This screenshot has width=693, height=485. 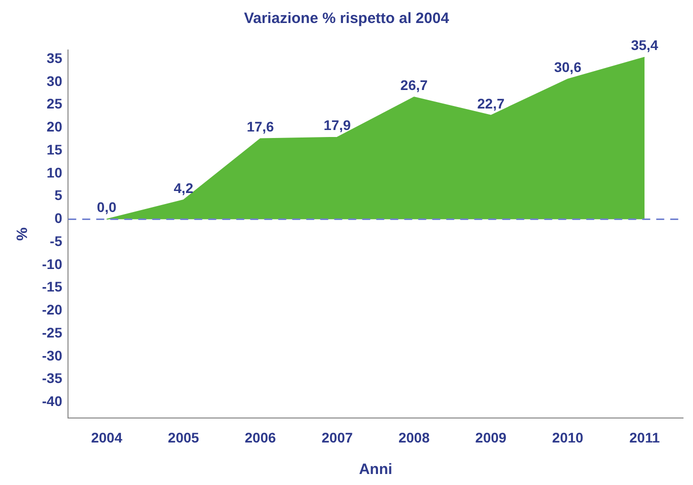 I want to click on y-tick-label: -20, so click(x=52, y=310).